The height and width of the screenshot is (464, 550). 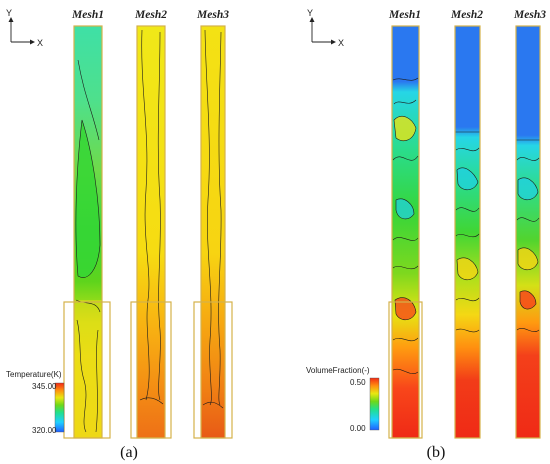 I want to click on colorbar-b: VolumeFraction(-) 0.50 0.00, so click(x=343, y=399).